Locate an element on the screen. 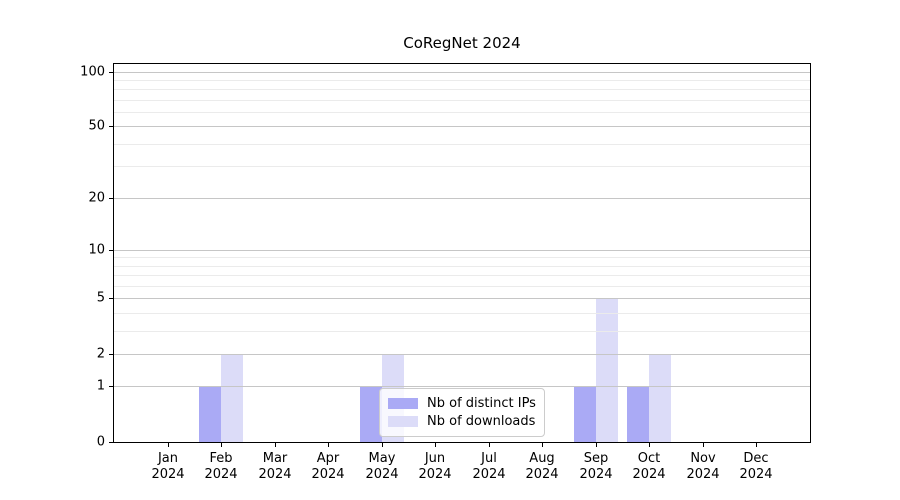 This screenshot has height=500, width=900. x-tick-month: Mar is located at coordinates (275, 458).